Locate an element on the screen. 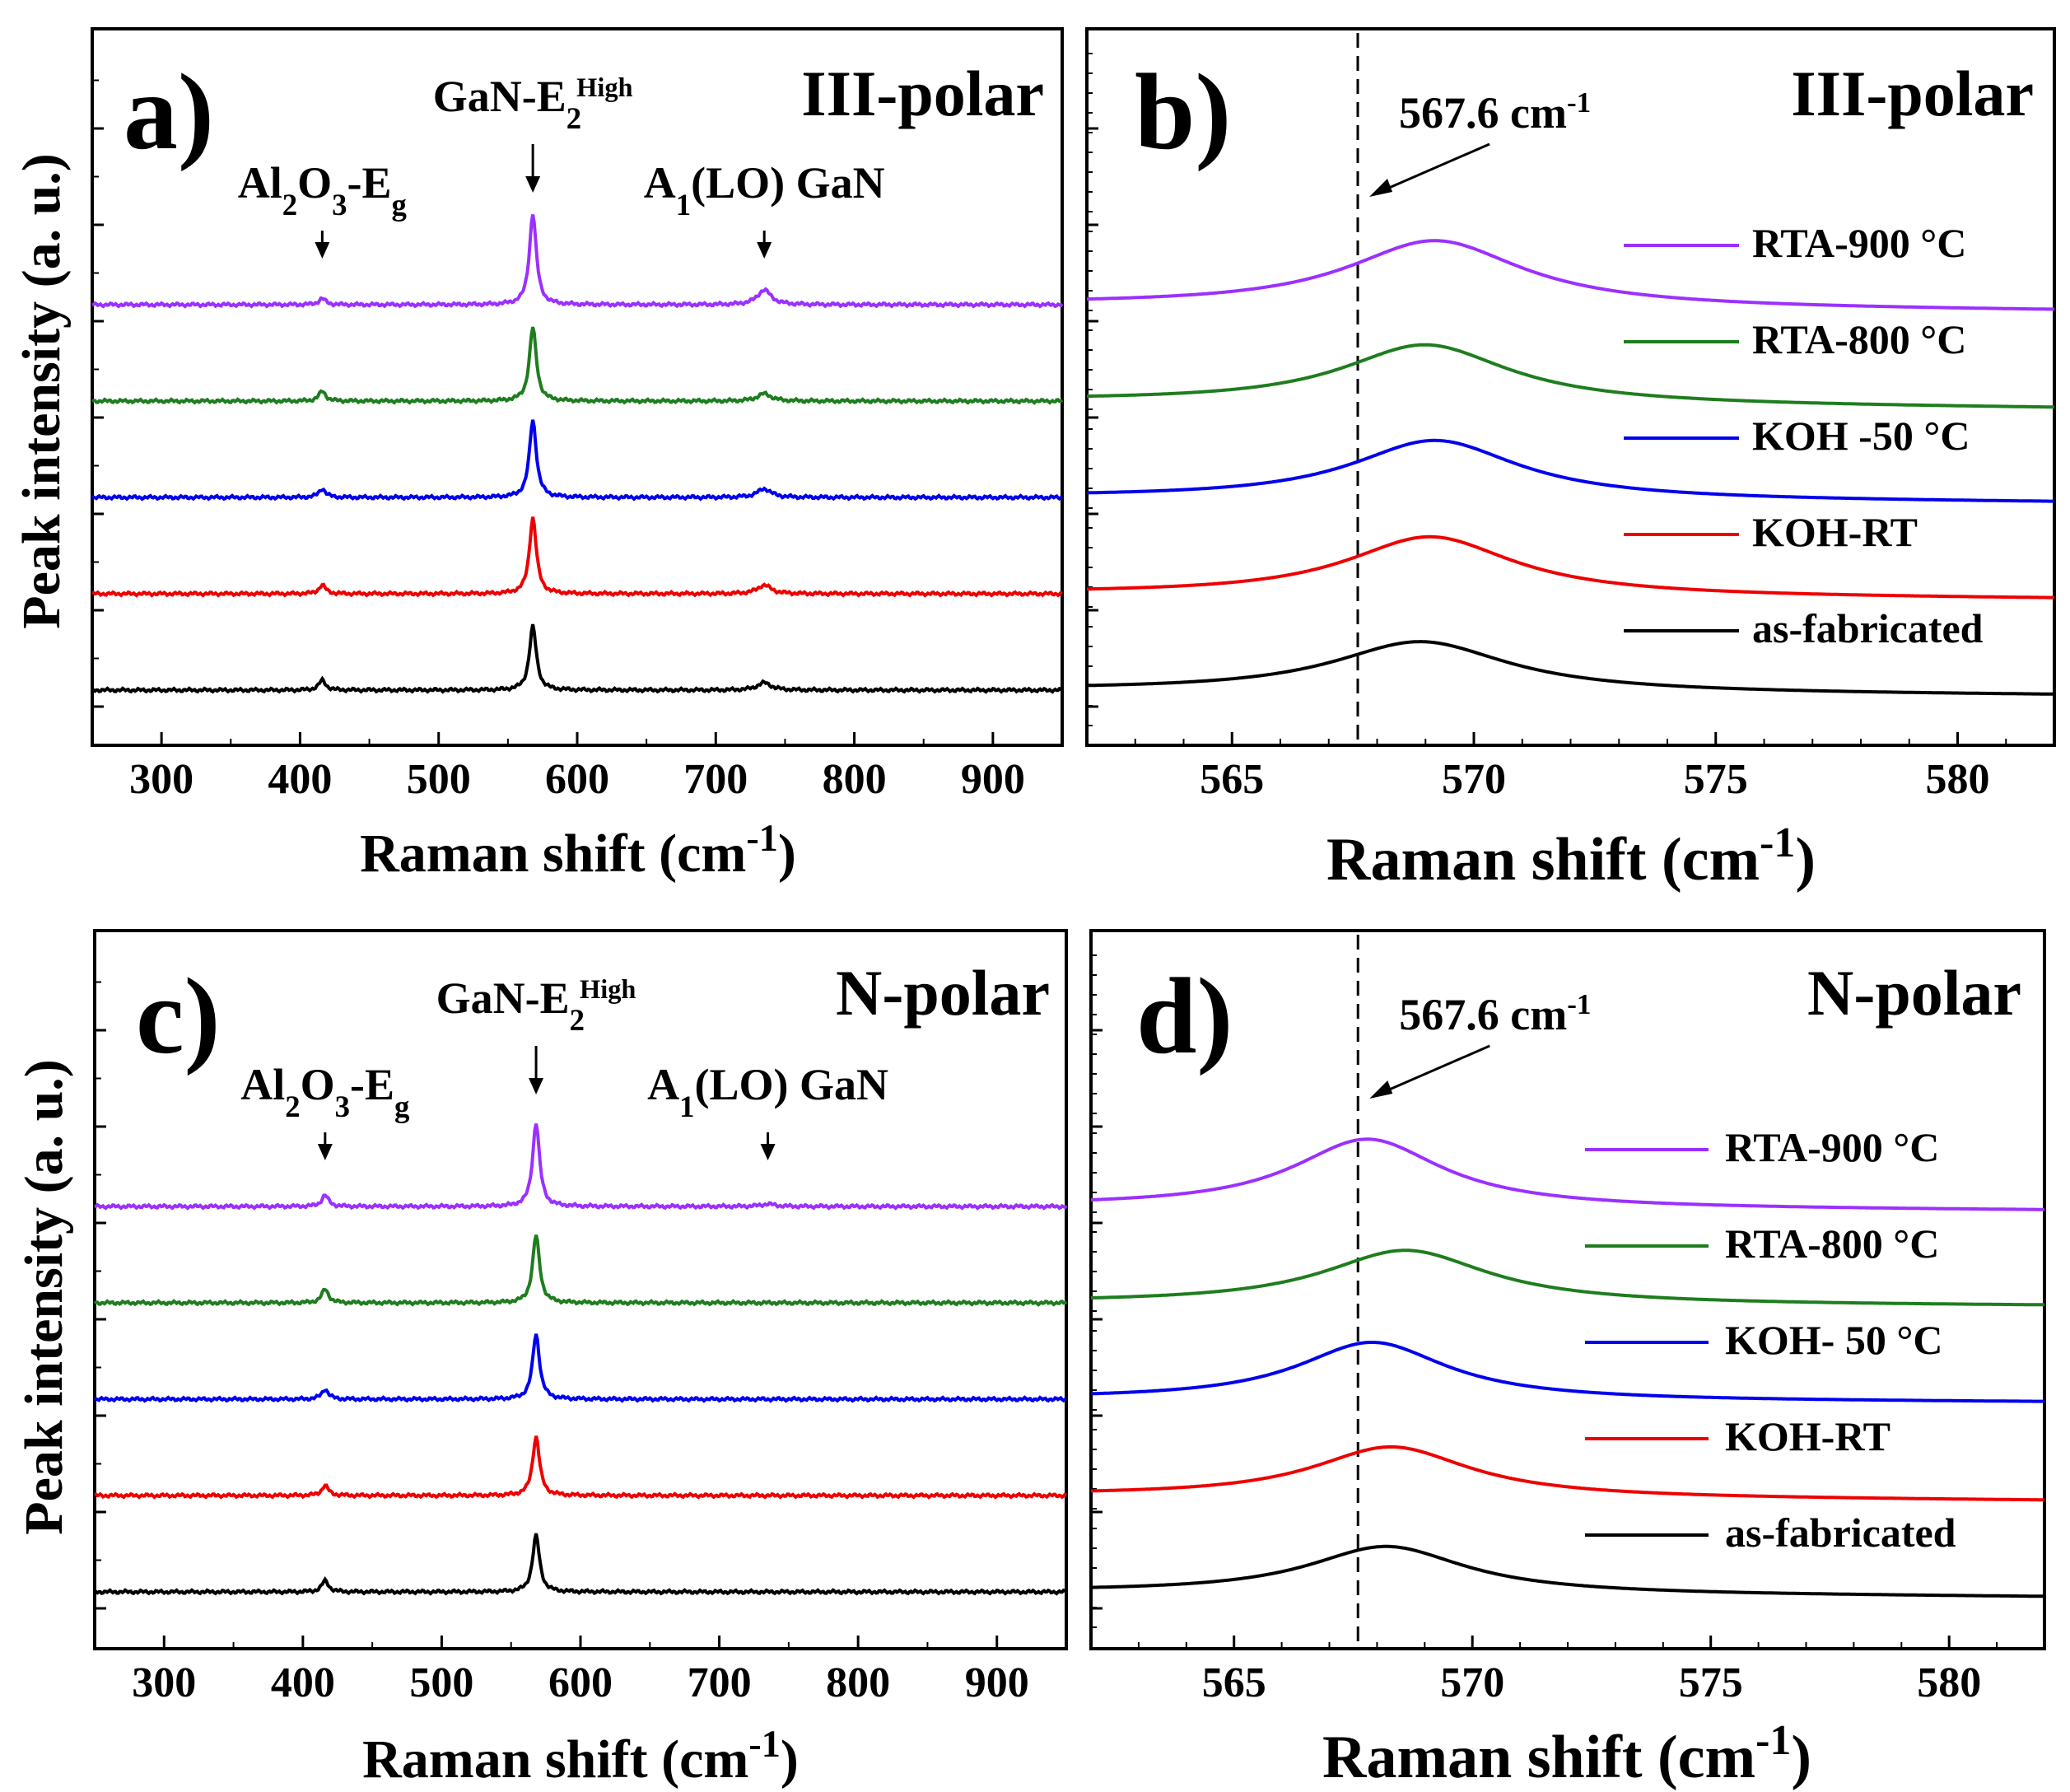  legend-label: KOH -50 °C is located at coordinates (1861, 436).